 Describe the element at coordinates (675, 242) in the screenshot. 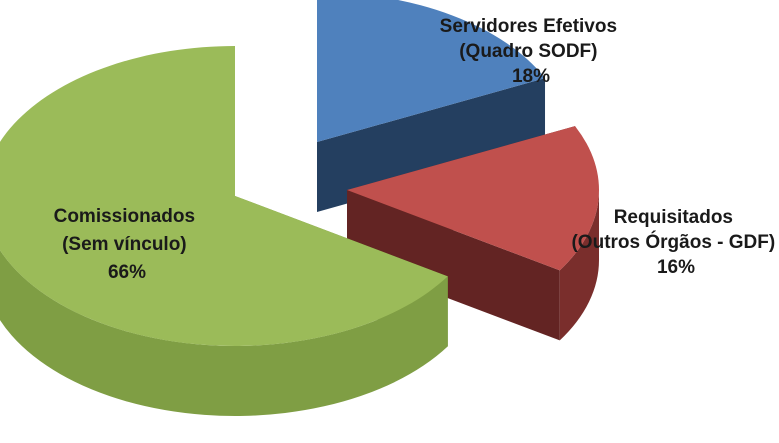

I see `slice-label-requisitados: Requisitados (Outros Órgãos - GDF) 16%` at that location.